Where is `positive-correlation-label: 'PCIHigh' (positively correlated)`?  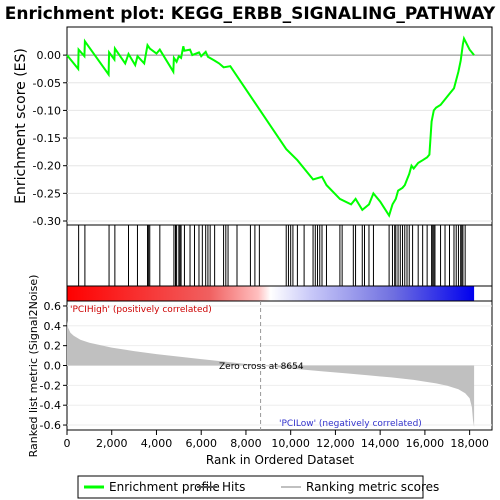
positive-correlation-label: 'PCIHigh' (positively correlated) is located at coordinates (141, 310).